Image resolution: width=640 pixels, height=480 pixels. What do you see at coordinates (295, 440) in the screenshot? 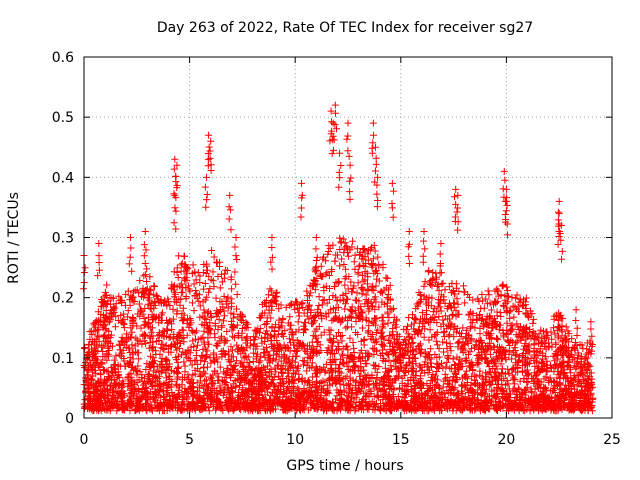
I see `x-tick-label: 10` at bounding box center [295, 440].